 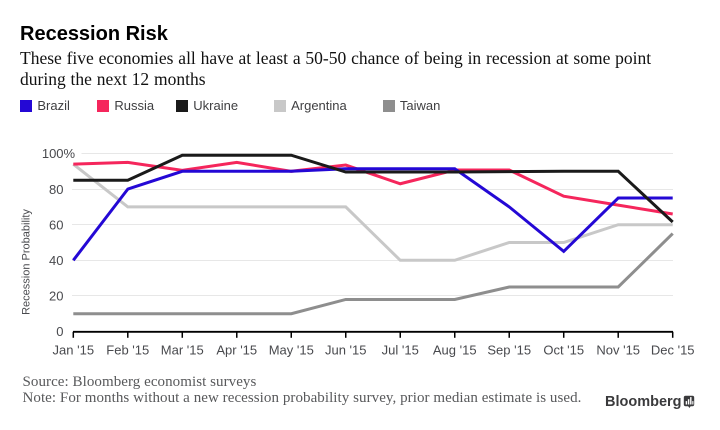 What do you see at coordinates (27, 262) in the screenshot?
I see `svg-text: Recession Probability` at bounding box center [27, 262].